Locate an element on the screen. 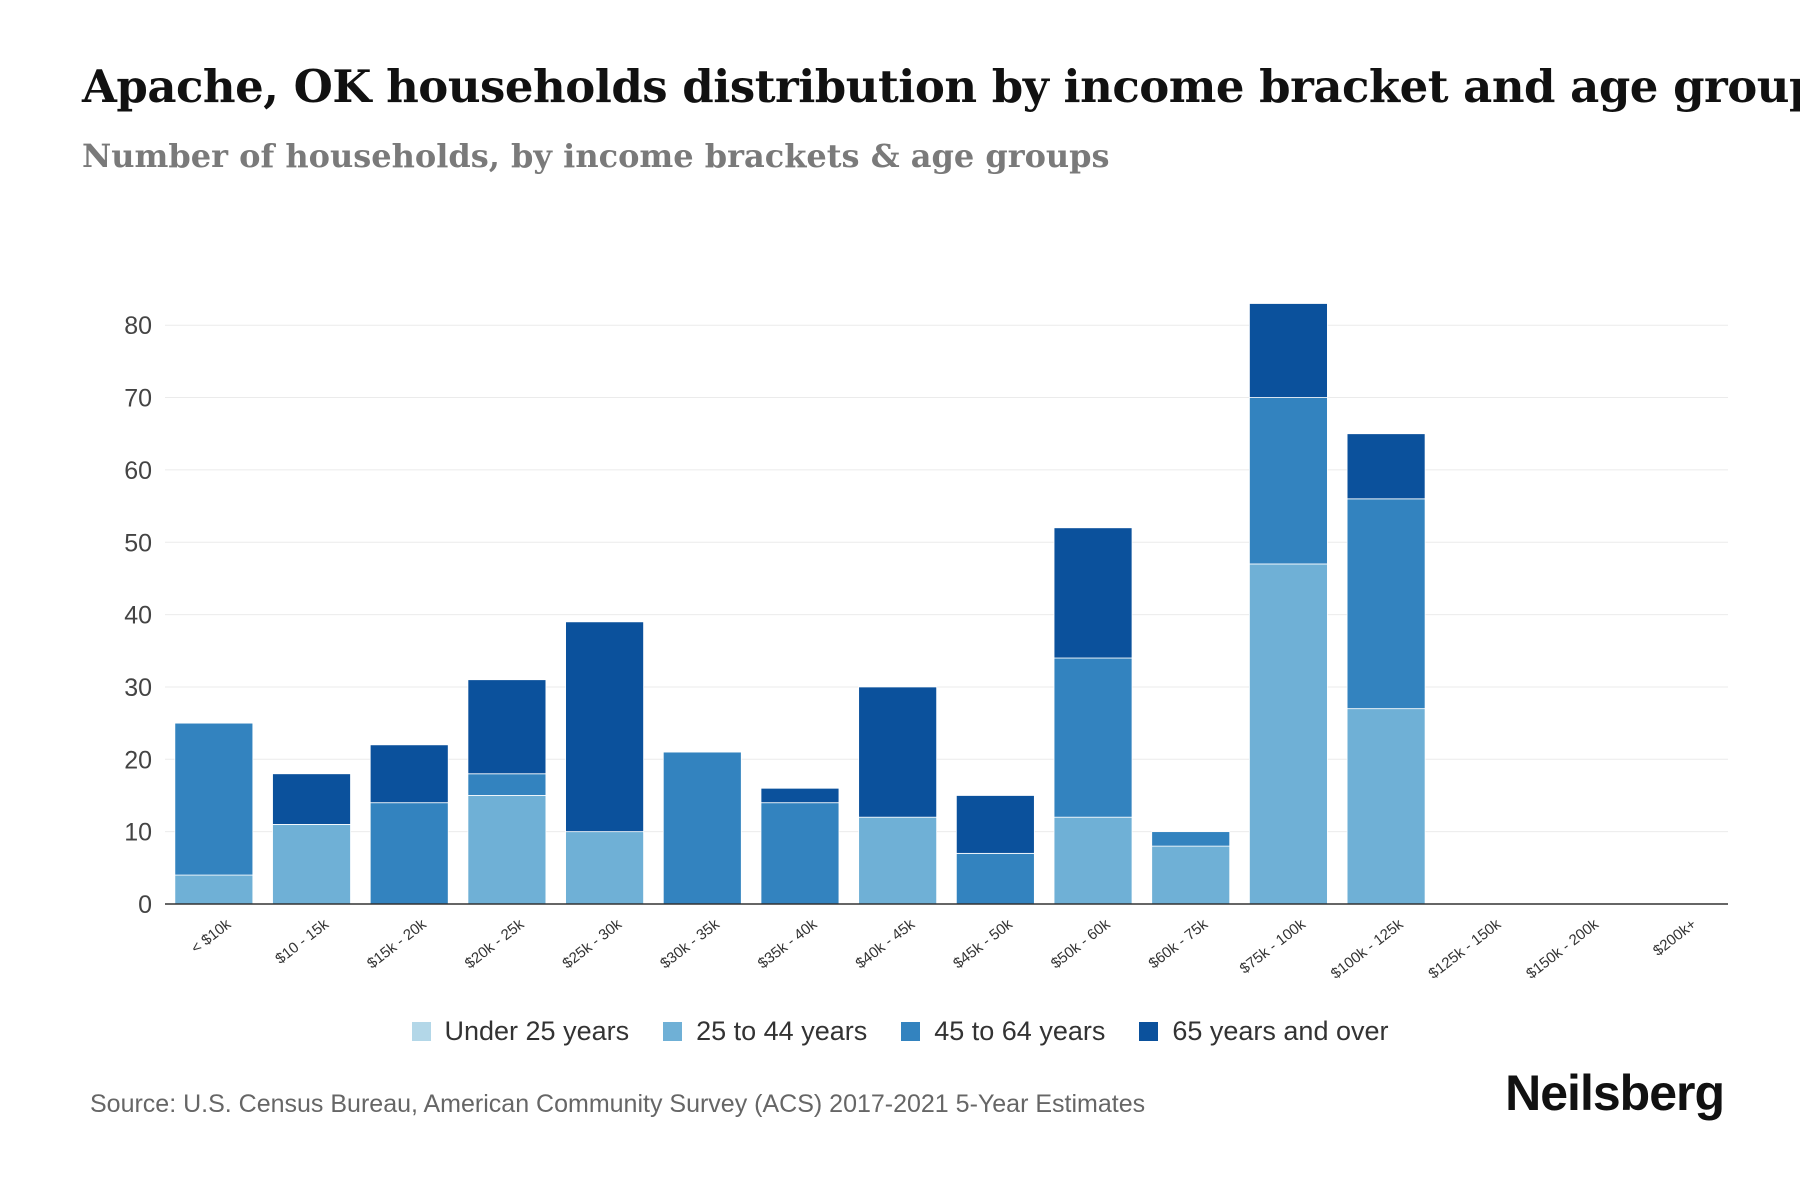 Image resolution: width=1800 pixels, height=1200 pixels. legend-label: 25 to 44 years is located at coordinates (782, 1031).